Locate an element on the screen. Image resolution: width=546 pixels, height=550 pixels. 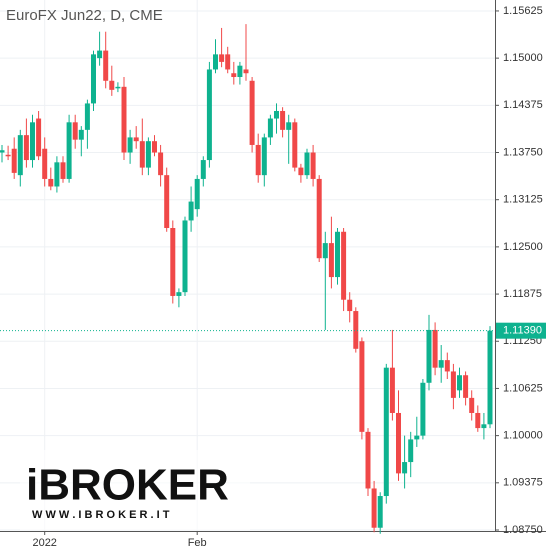
y-tick-label: 1.09375 is located at coordinates (523, 483).